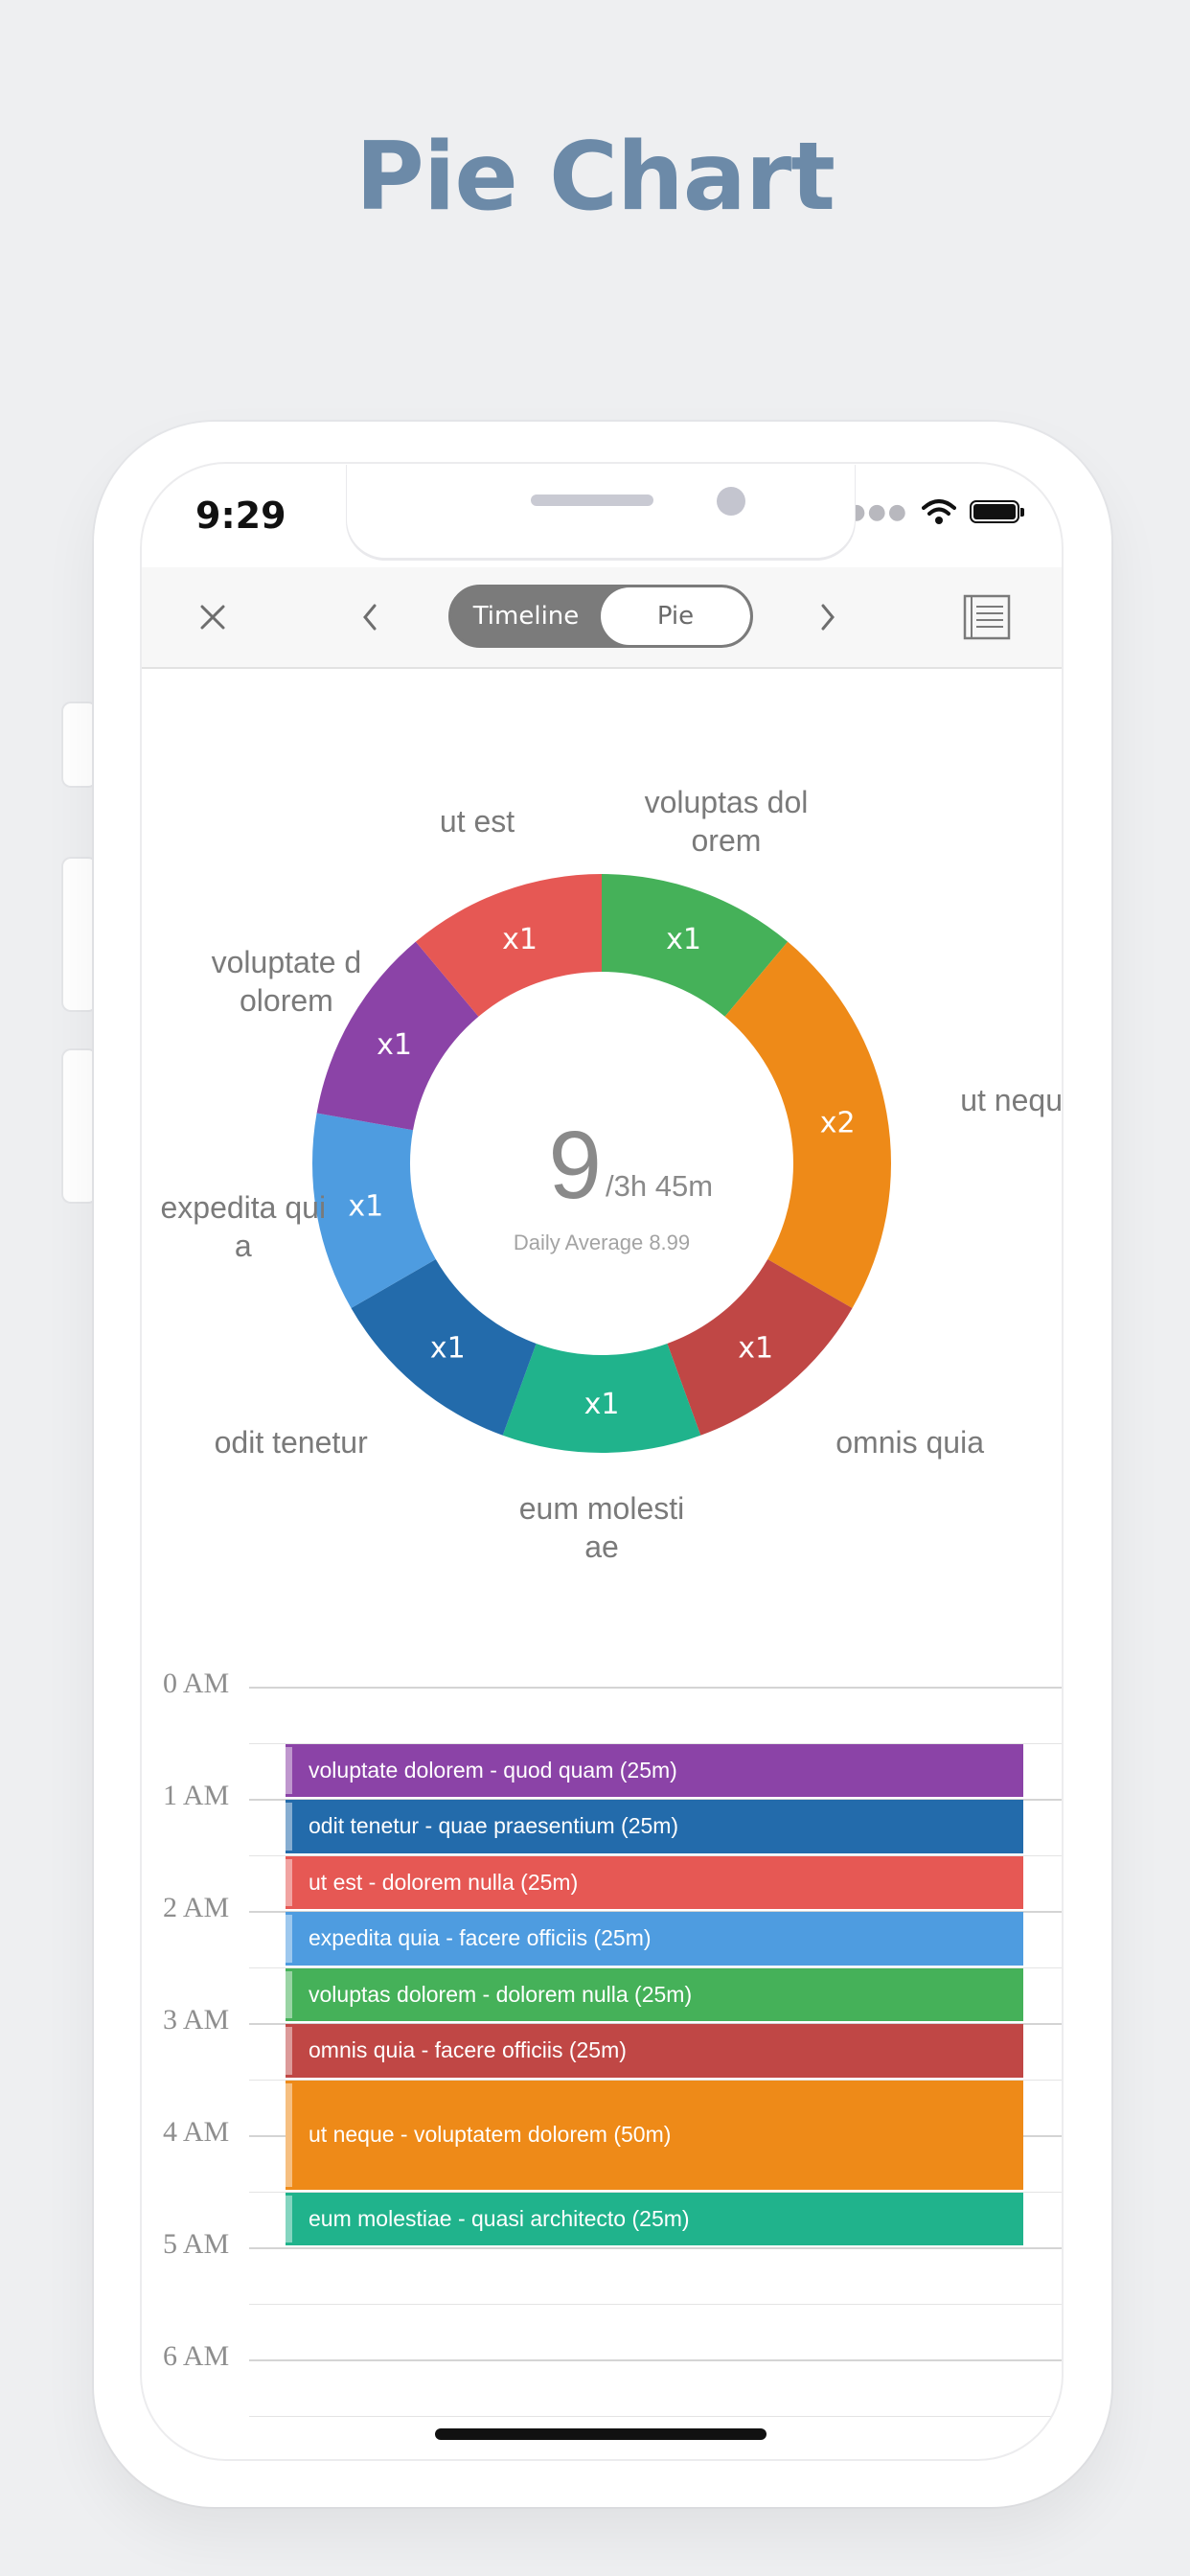  Describe the element at coordinates (241, 515) in the screenshot. I see `status-time: 9:29` at that location.